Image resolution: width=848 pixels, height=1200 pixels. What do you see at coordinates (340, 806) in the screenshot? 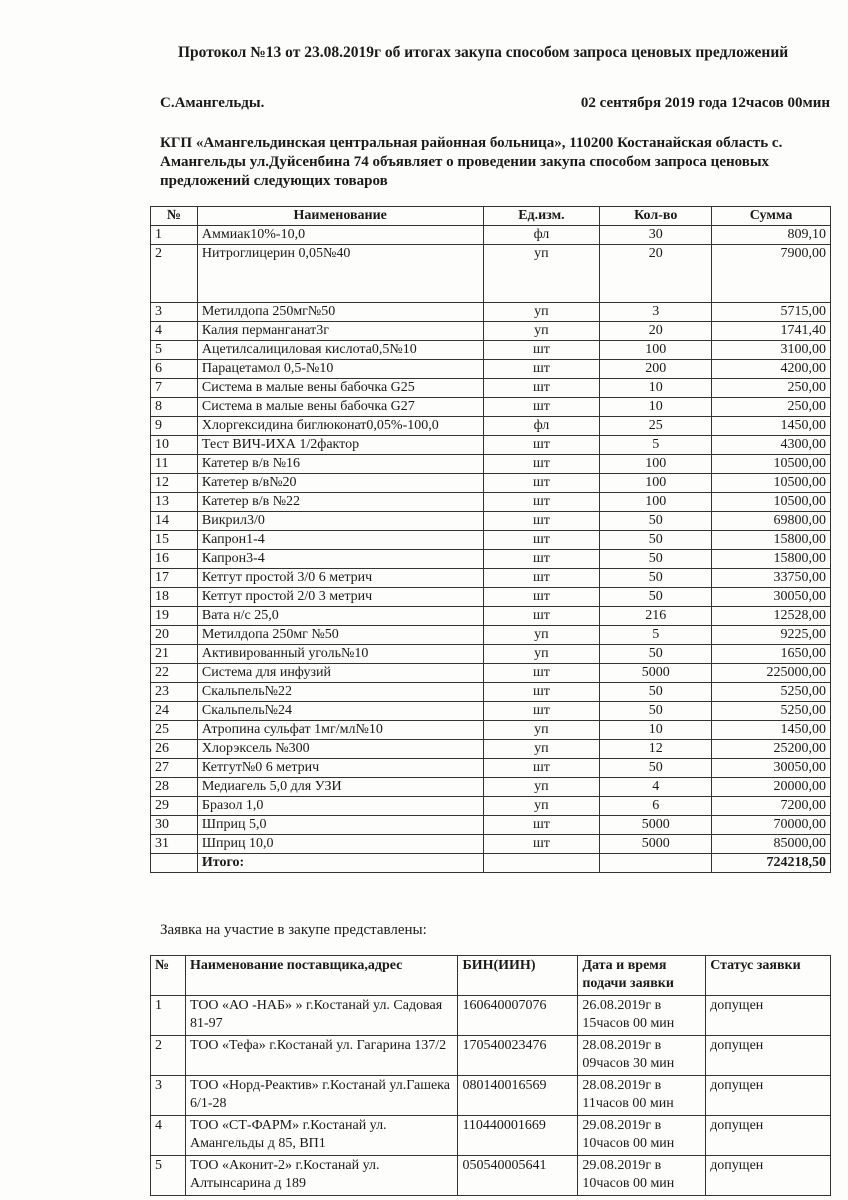
I see `item-name: Бразол 1,0` at bounding box center [340, 806].